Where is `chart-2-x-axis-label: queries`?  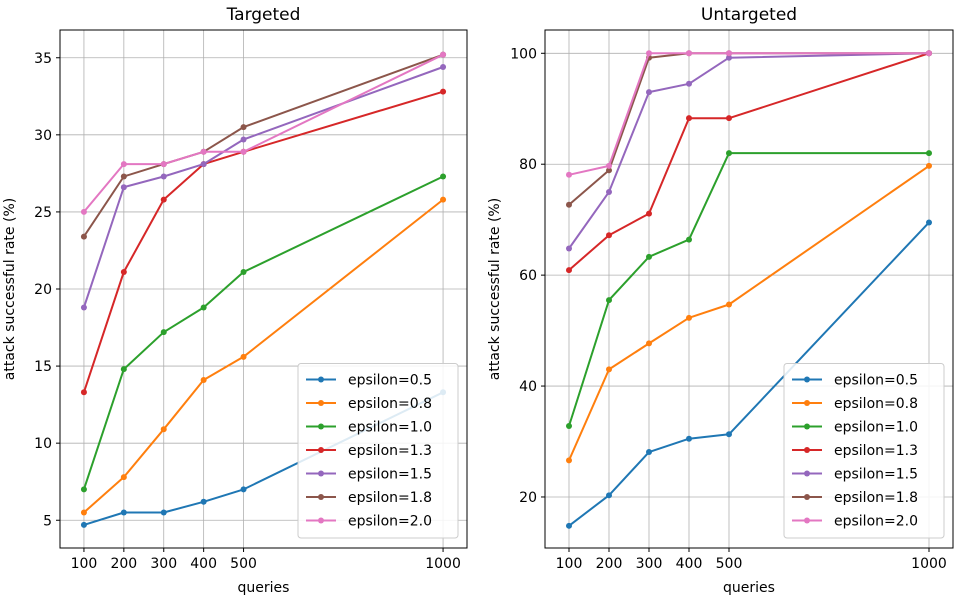
chart-2-x-axis-label: queries is located at coordinates (749, 588).